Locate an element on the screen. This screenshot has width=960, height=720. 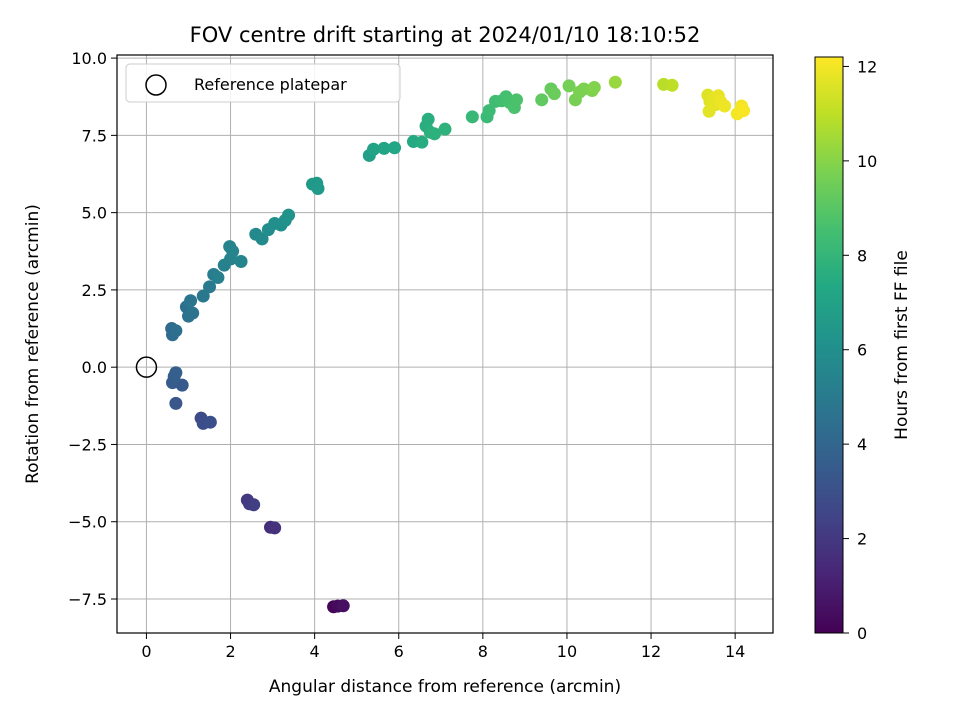
colorbar-tick-label: 8 is located at coordinates (862, 255).